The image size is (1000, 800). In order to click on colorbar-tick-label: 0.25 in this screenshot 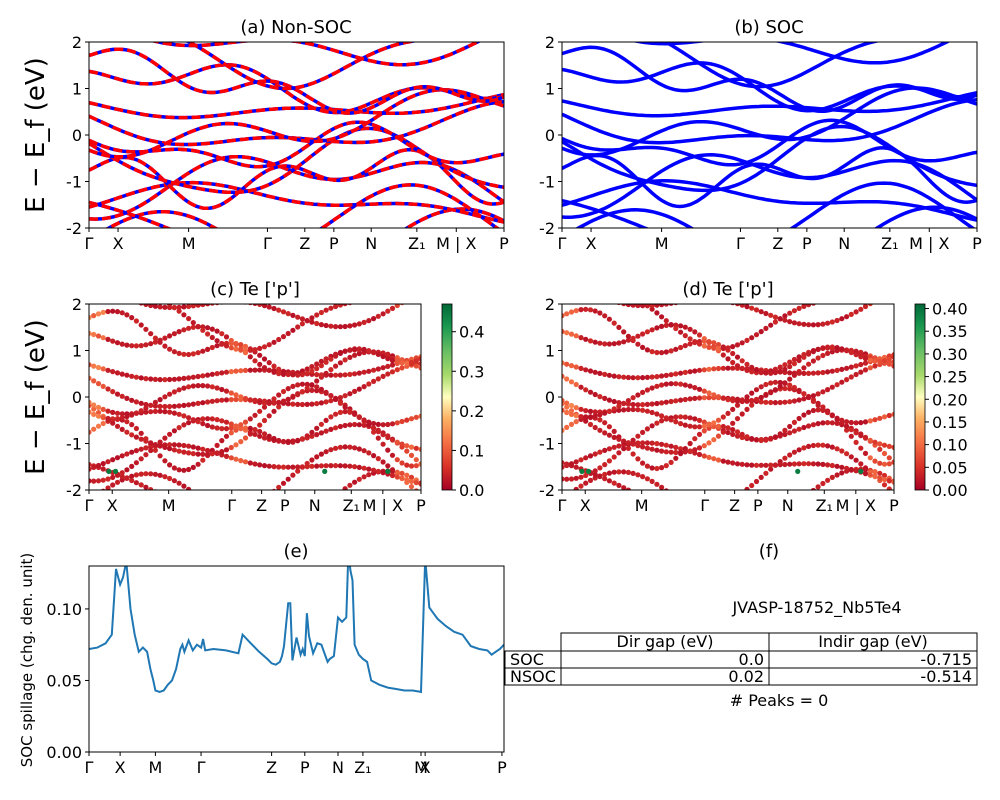, I will do `click(950, 377)`.